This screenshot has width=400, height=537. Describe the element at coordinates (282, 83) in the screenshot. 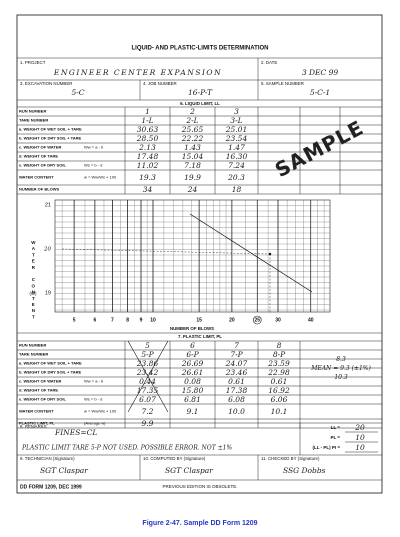

I see `field-label: 5. SAMPLE NUMBER` at that location.